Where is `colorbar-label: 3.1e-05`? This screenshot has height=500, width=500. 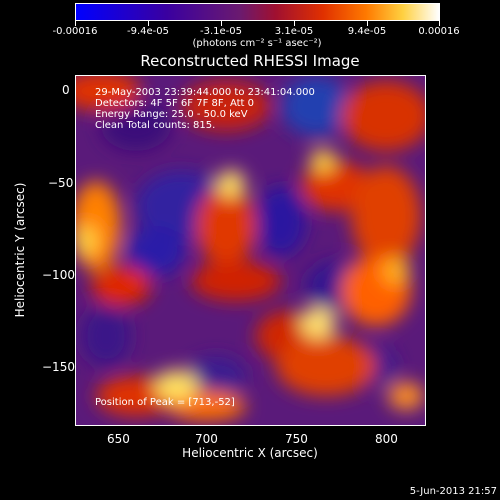 colorbar-label: 3.1e-05 is located at coordinates (294, 31).